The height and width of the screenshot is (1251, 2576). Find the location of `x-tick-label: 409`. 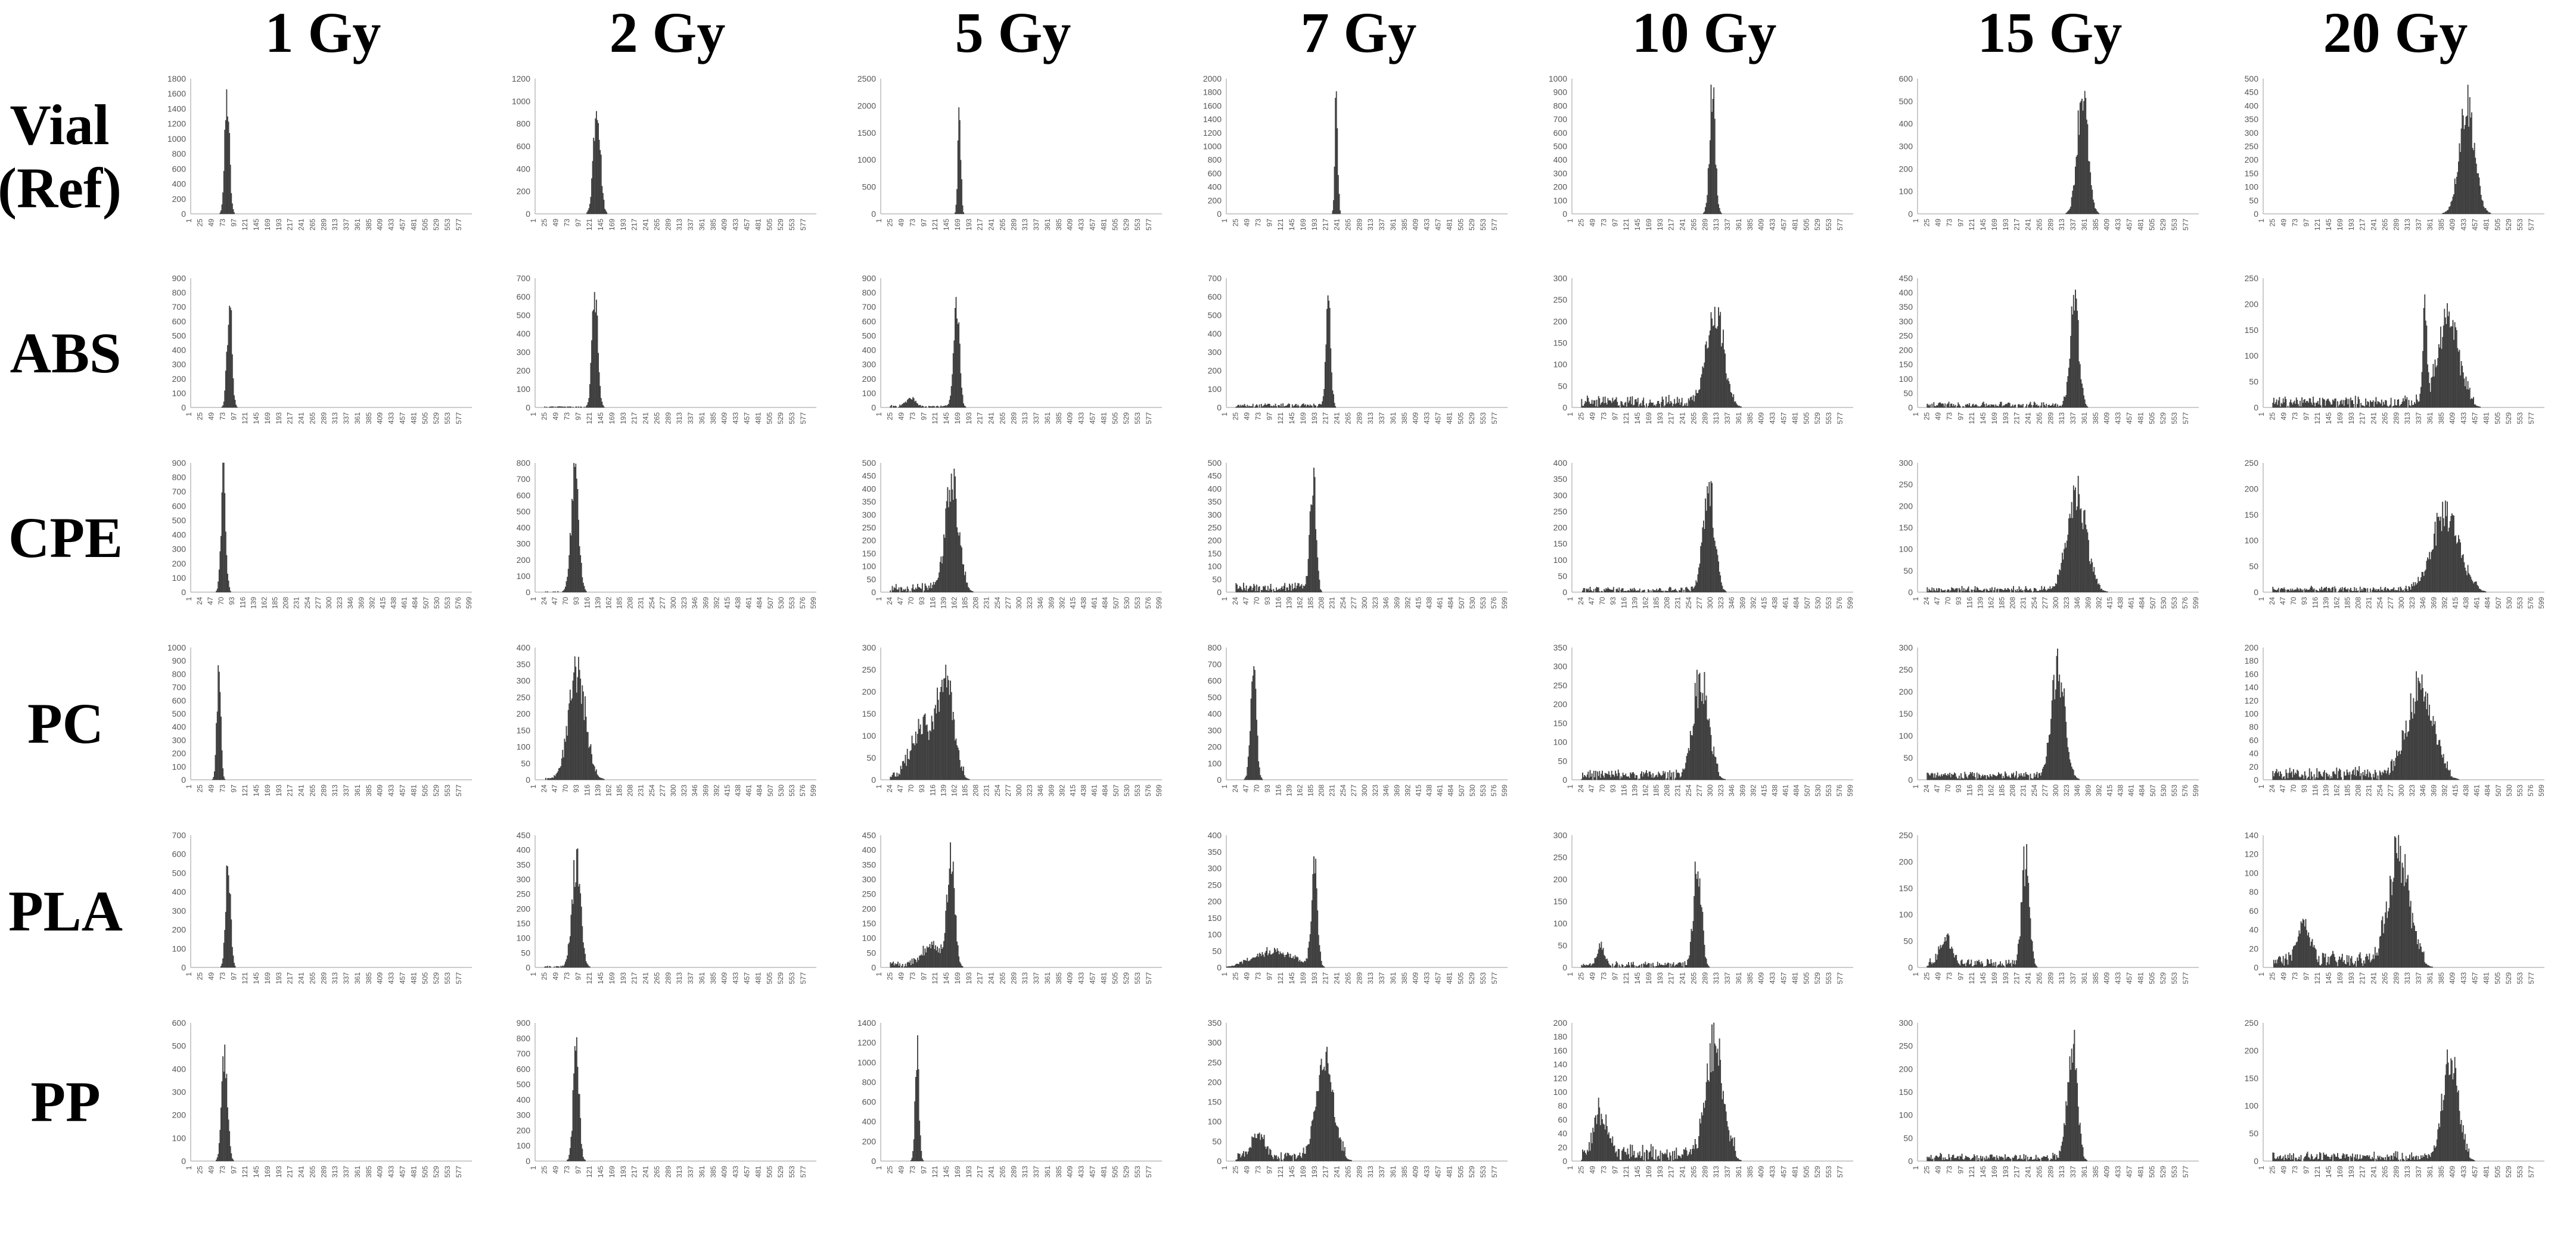

x-tick-label: 409 is located at coordinates (1070, 418).